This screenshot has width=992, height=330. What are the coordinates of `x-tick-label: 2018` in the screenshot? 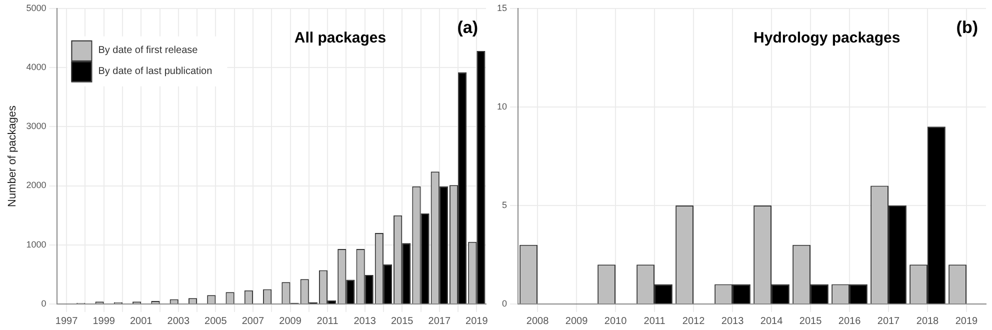 It's located at (928, 321).